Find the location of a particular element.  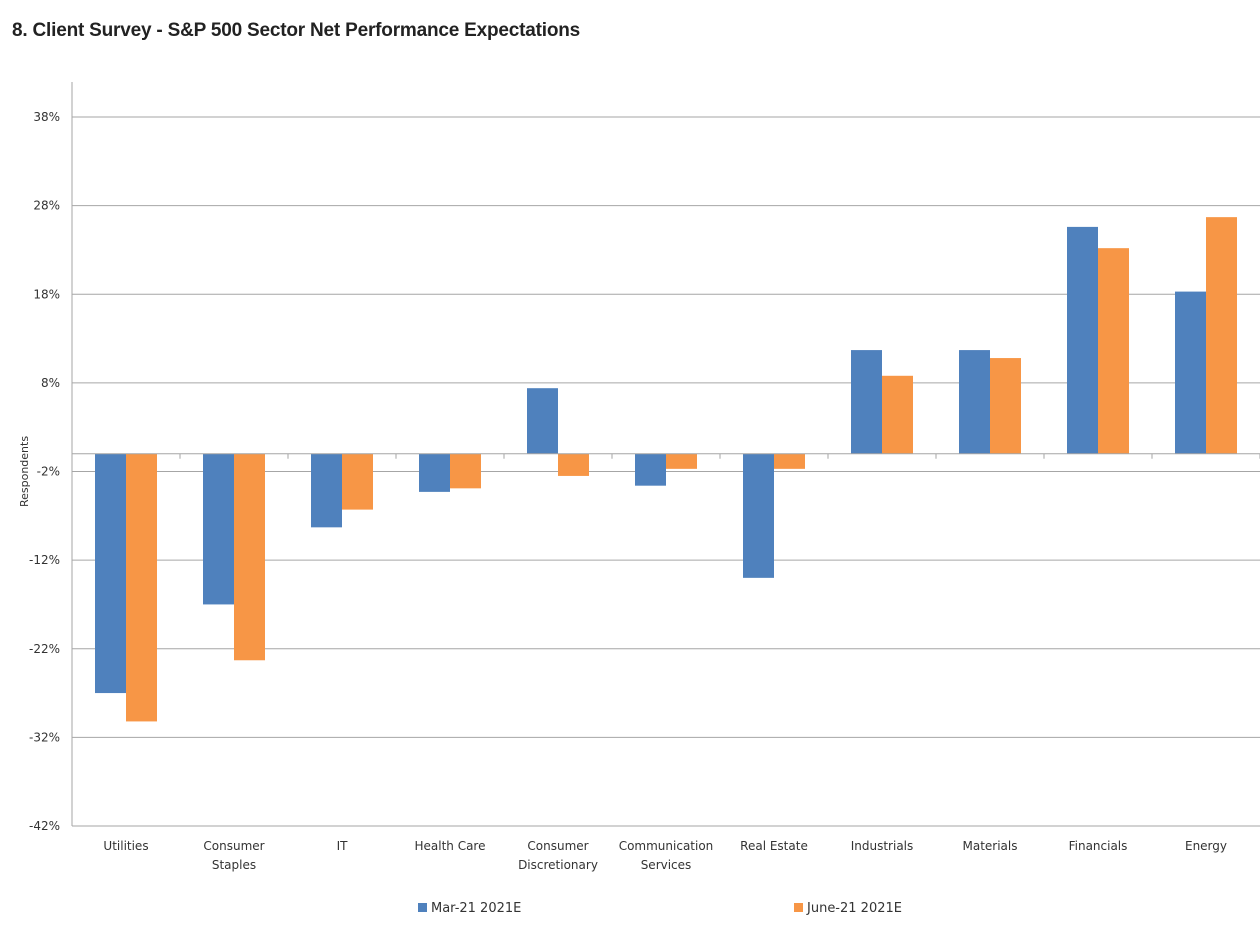

x-tick-label: Staples is located at coordinates (234, 865).